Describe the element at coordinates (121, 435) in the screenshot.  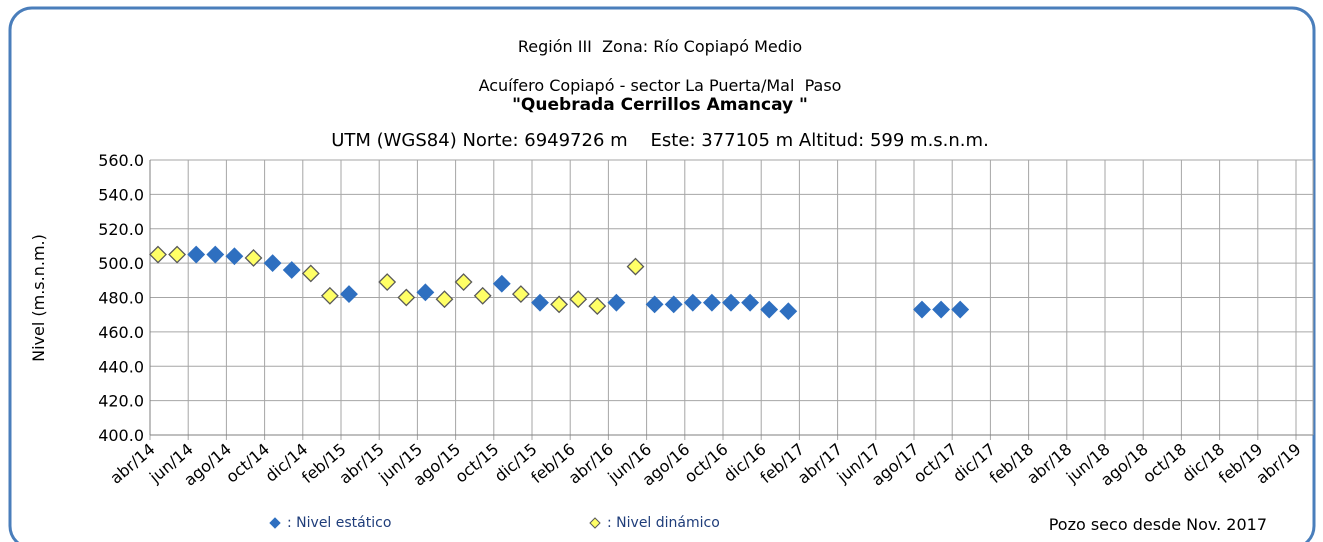
I see `y-tick-label: 400.0` at that location.